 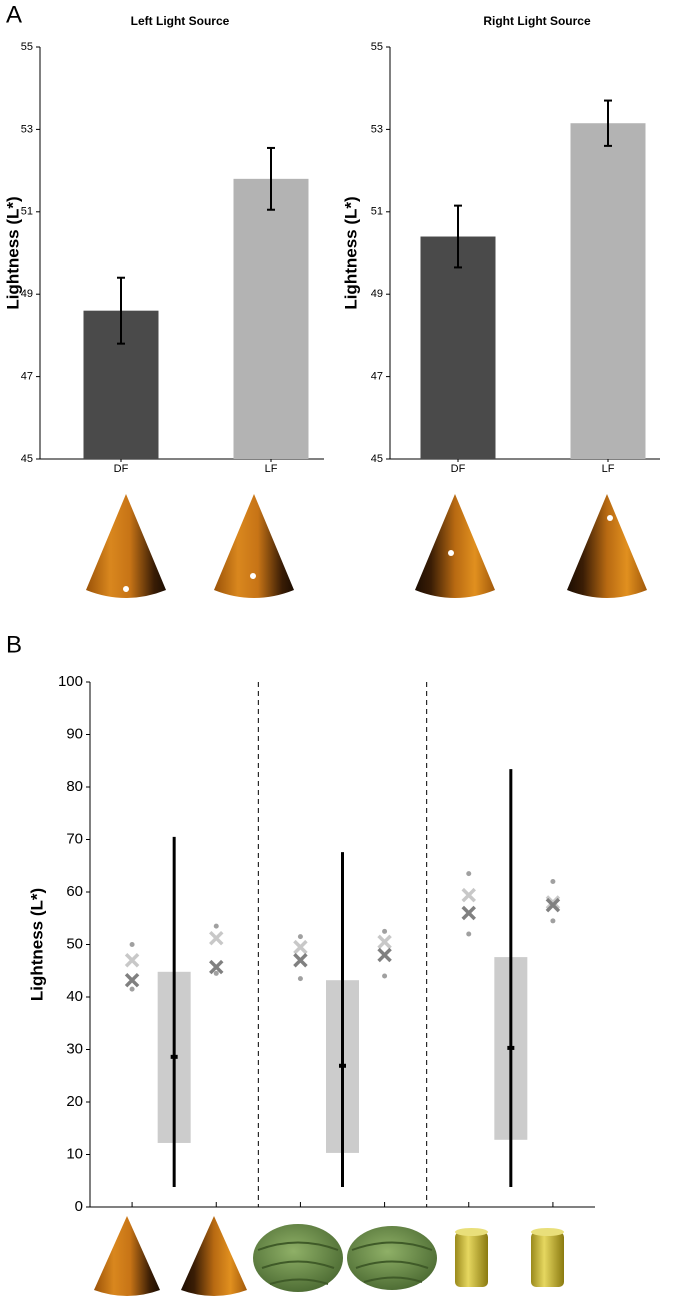 What do you see at coordinates (74, 733) in the screenshot?
I see `y-tick-label: 90` at bounding box center [74, 733].